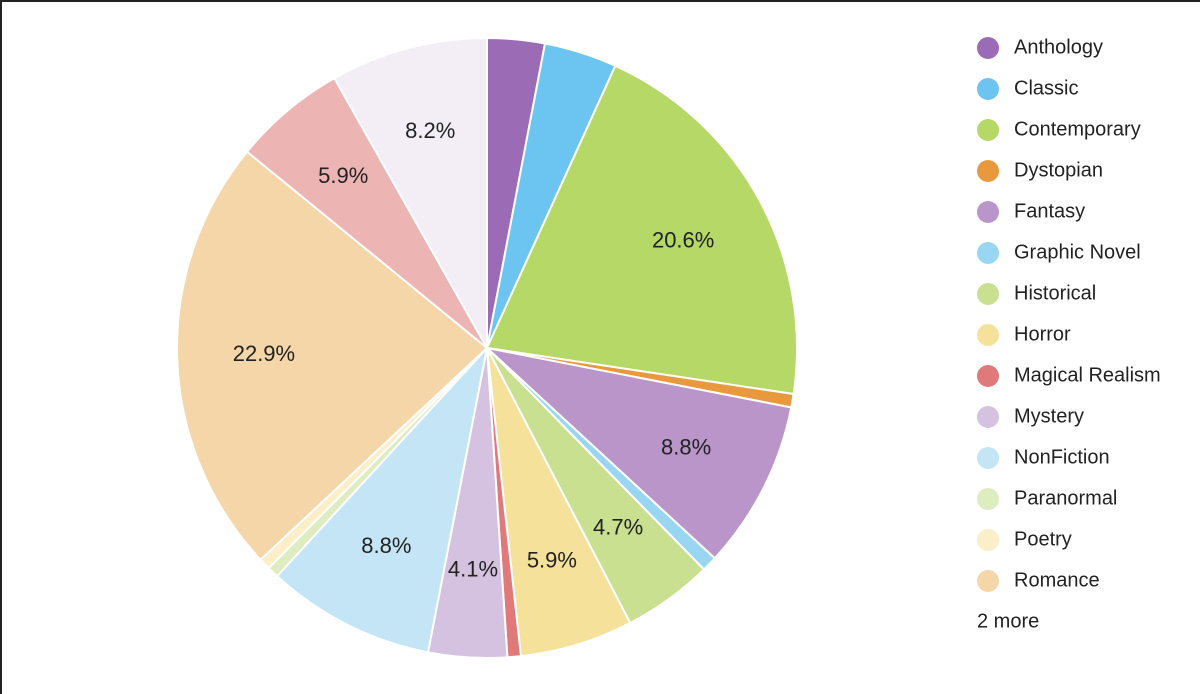 This screenshot has width=1200, height=694. Describe the element at coordinates (618, 526) in the screenshot. I see `slice-label: 4.7%` at that location.